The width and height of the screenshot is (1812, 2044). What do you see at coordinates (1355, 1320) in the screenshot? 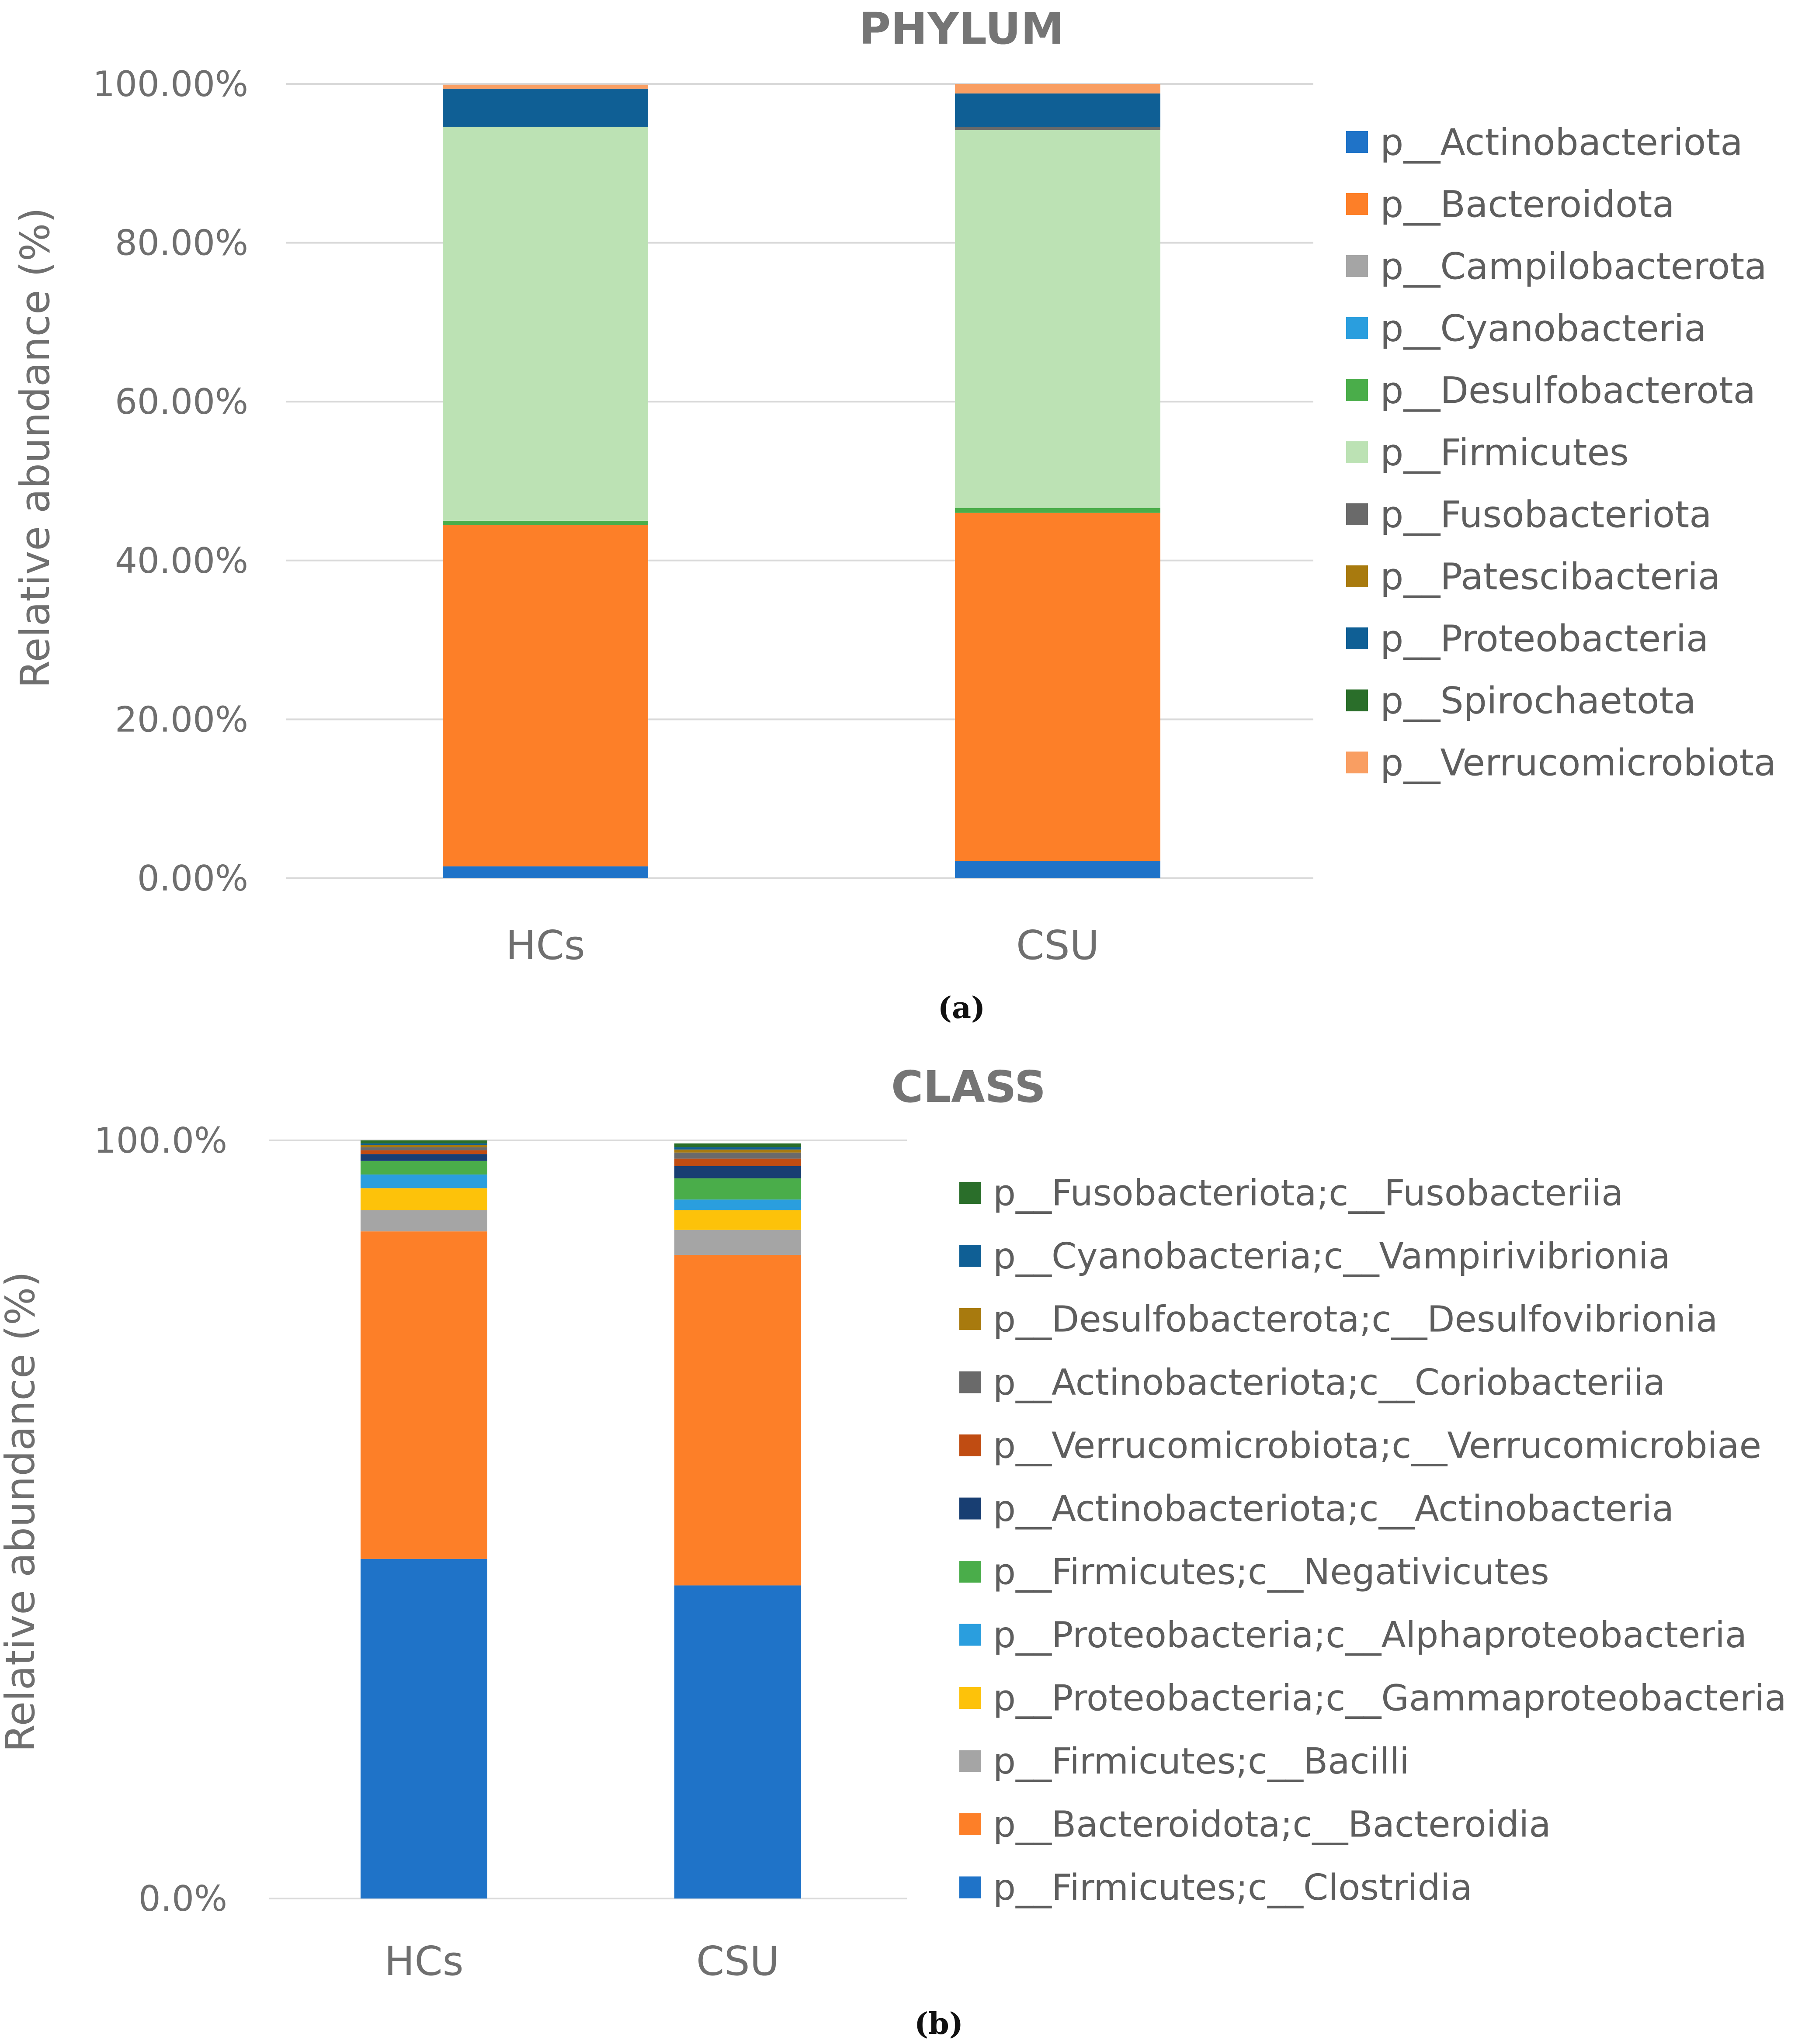
I see `legend-label: p__Desulfobacterota;c__Desulfovibrionia` at bounding box center [1355, 1320].